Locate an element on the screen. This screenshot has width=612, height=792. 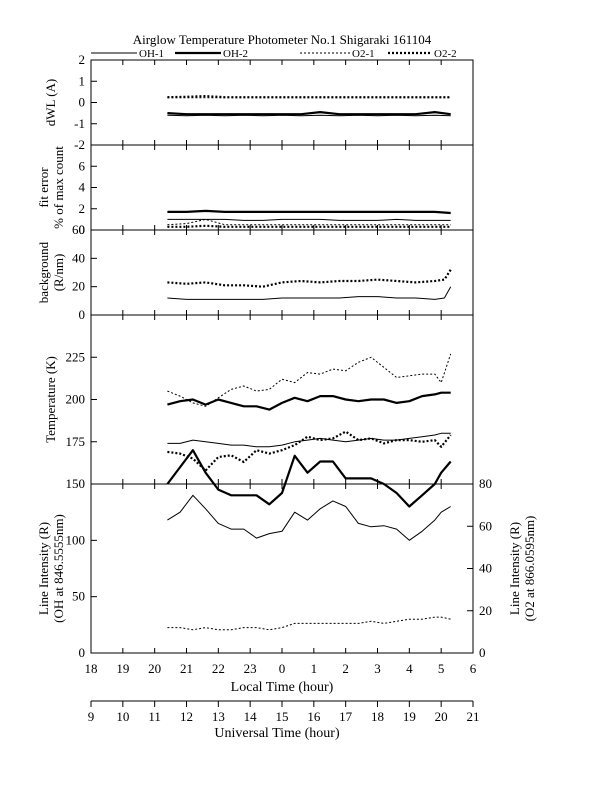
y-tick-label: 4 is located at coordinates (82, 187).